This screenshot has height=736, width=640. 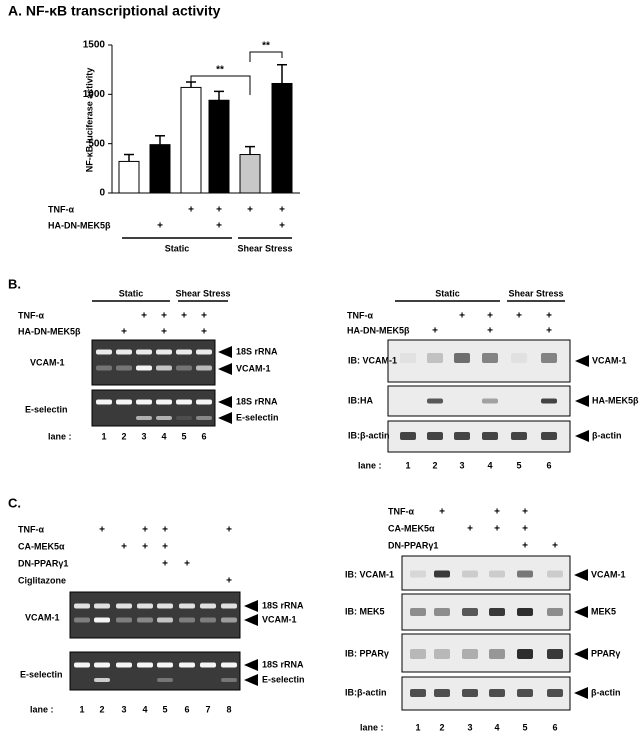 What do you see at coordinates (369, 574) in the screenshot?
I see `blot-label: IB: VCAM-1` at bounding box center [369, 574].